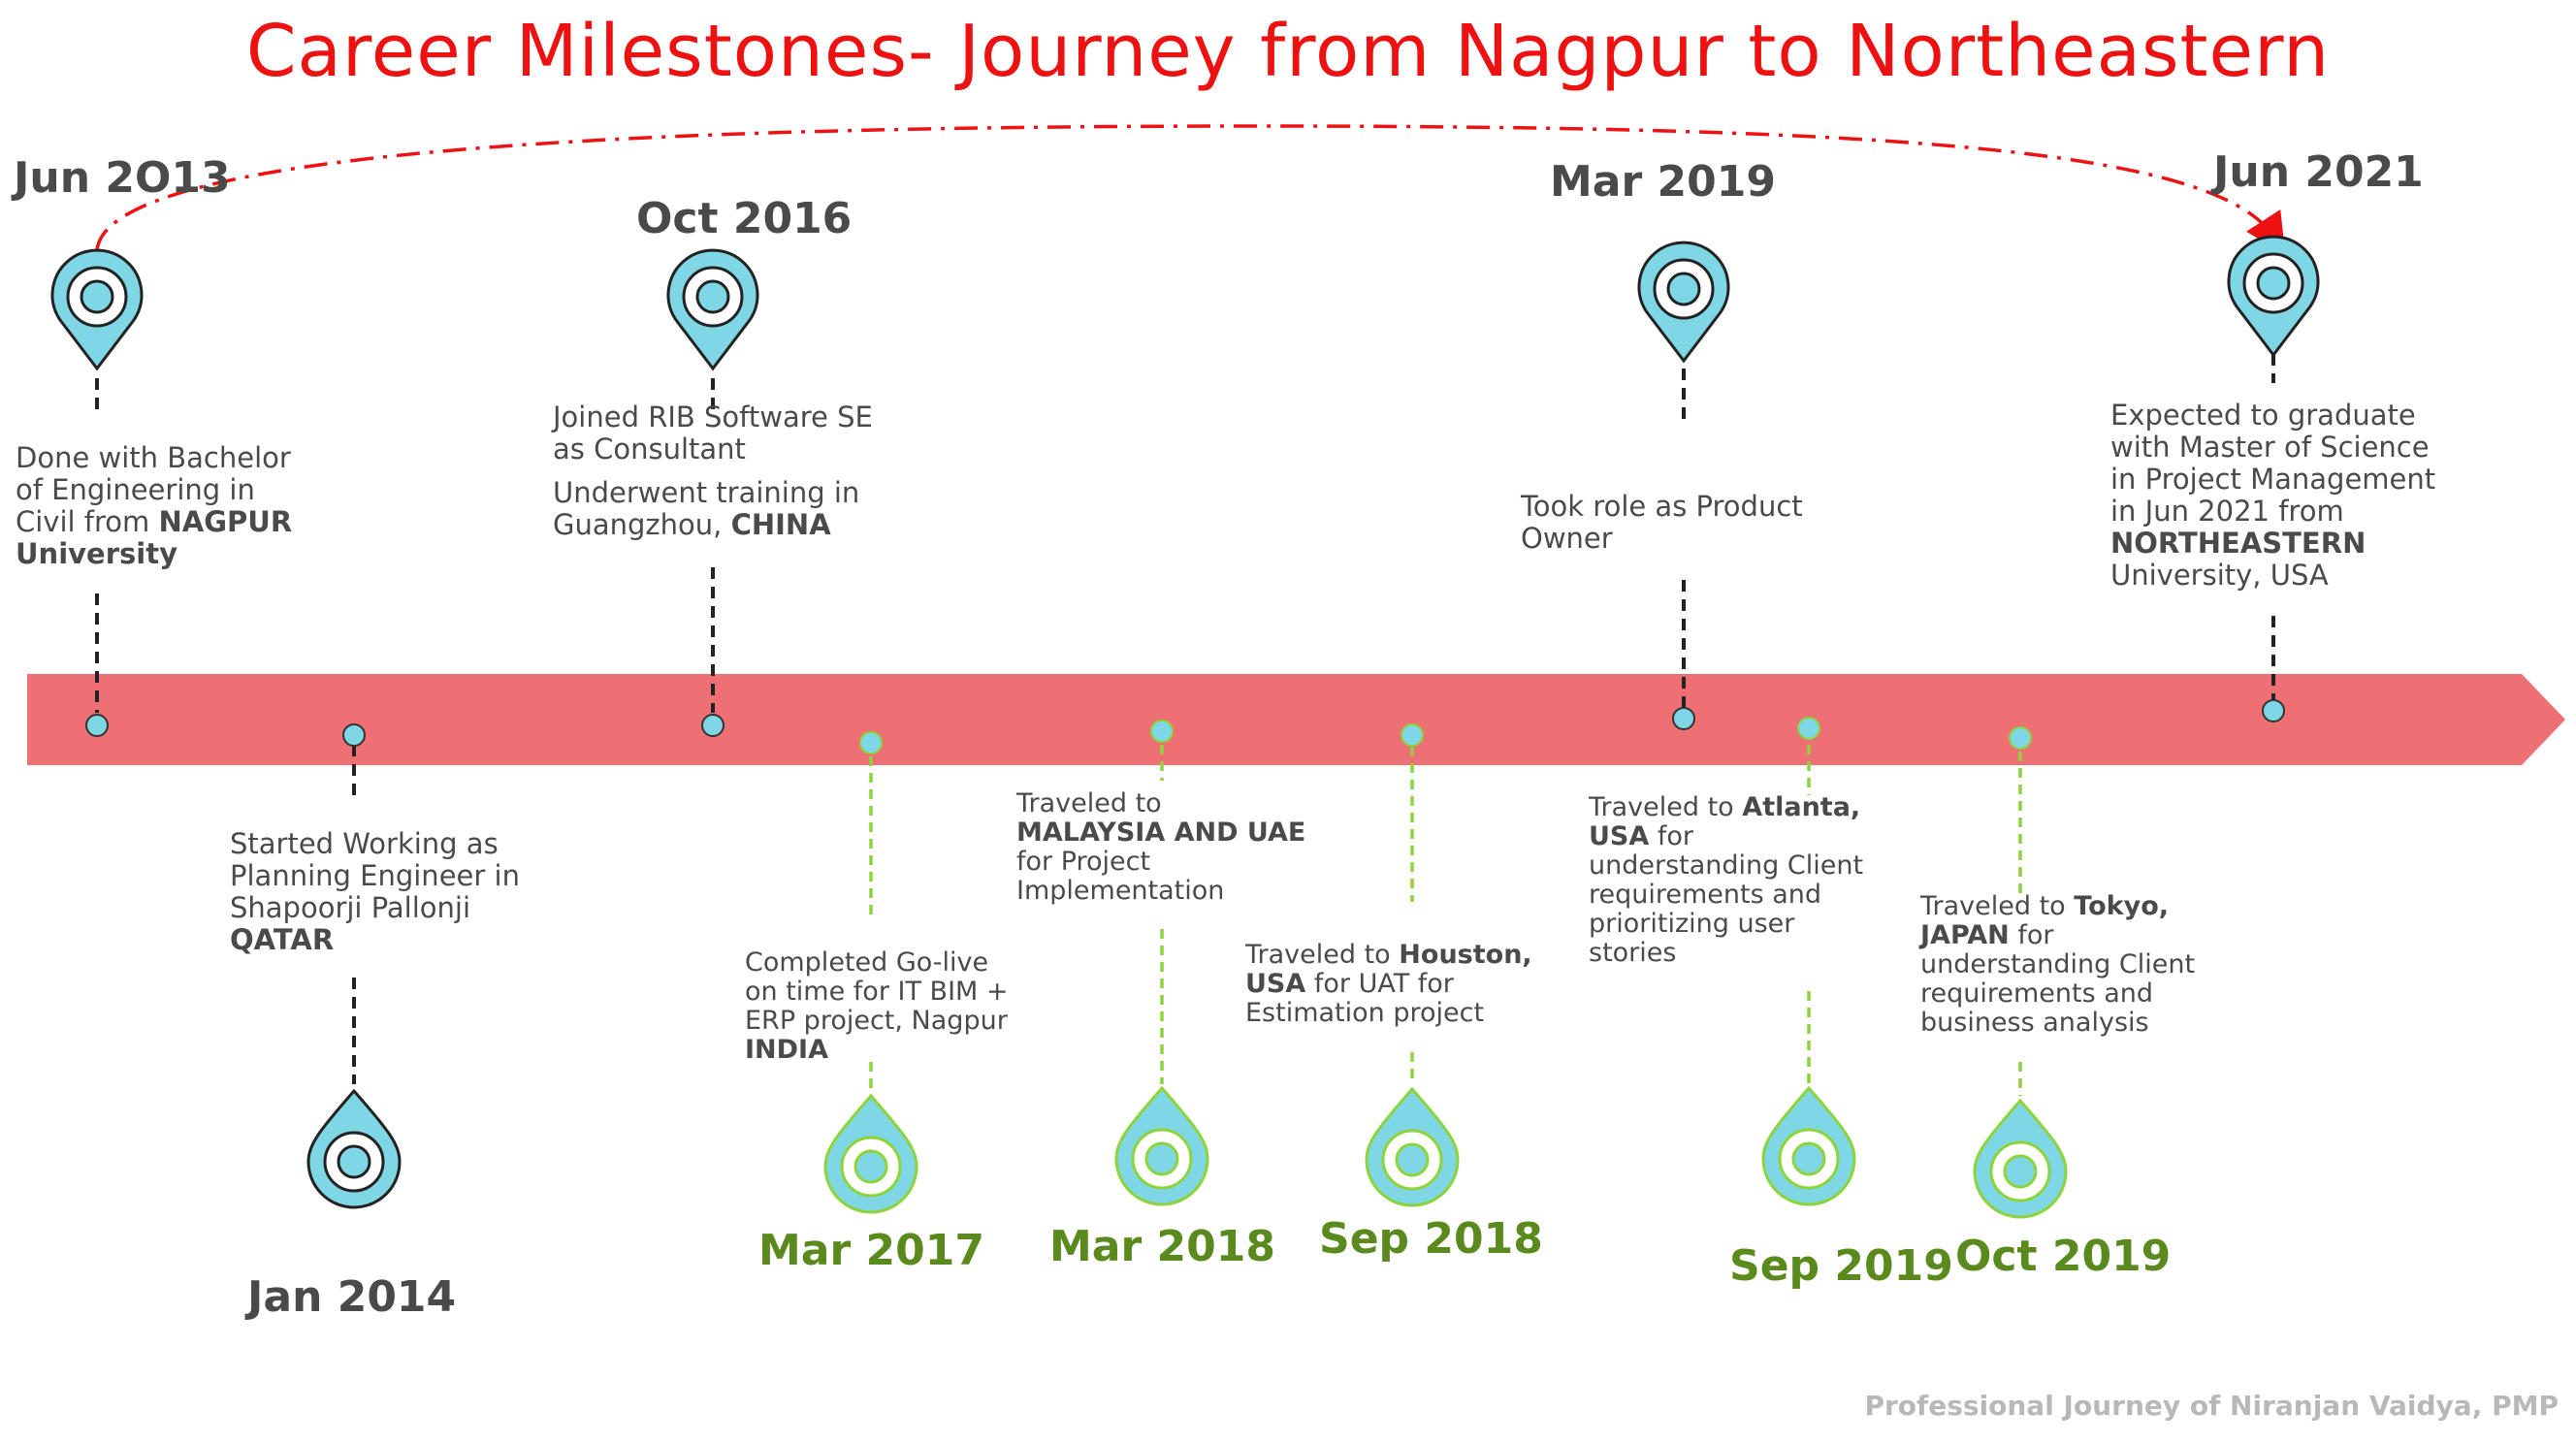  I want to click on date-oct-2016: Oct 2016, so click(744, 218).